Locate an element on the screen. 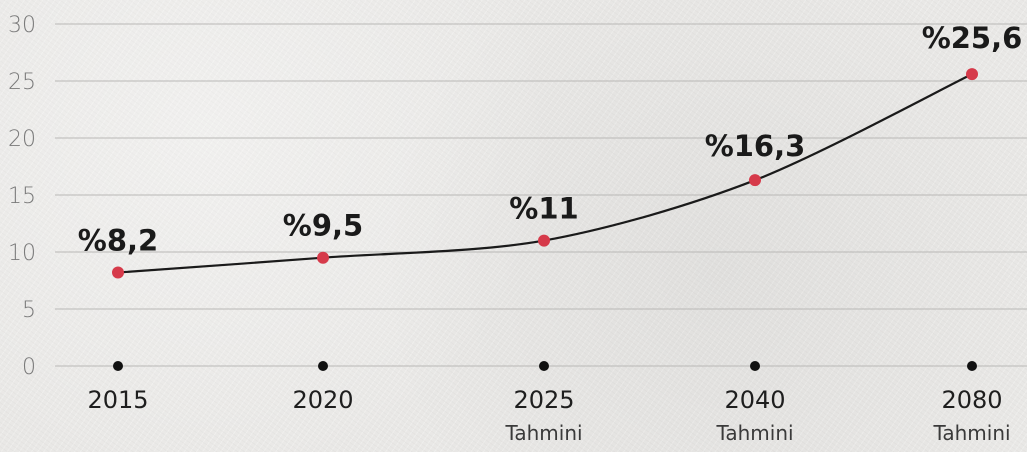 This screenshot has width=1027, height=452. data-label-2040: %16,3 is located at coordinates (755, 146).